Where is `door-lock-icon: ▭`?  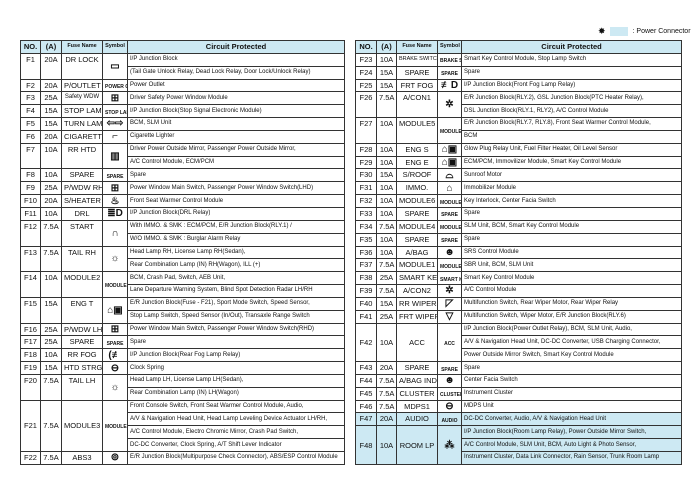 door-lock-icon: ▭ is located at coordinates (115, 66).